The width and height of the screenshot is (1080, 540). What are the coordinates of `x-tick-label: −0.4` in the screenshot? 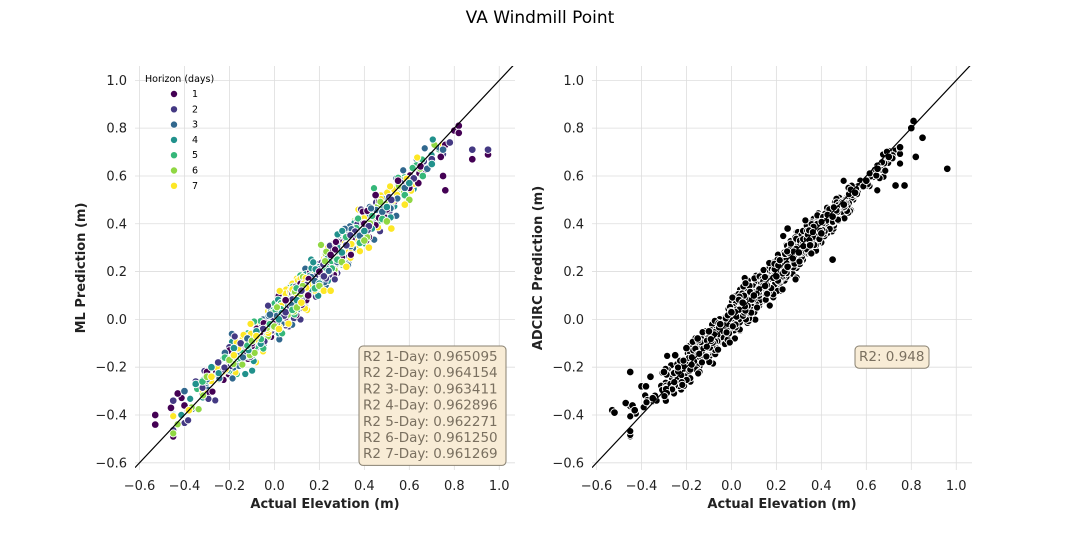 It's located at (642, 486).